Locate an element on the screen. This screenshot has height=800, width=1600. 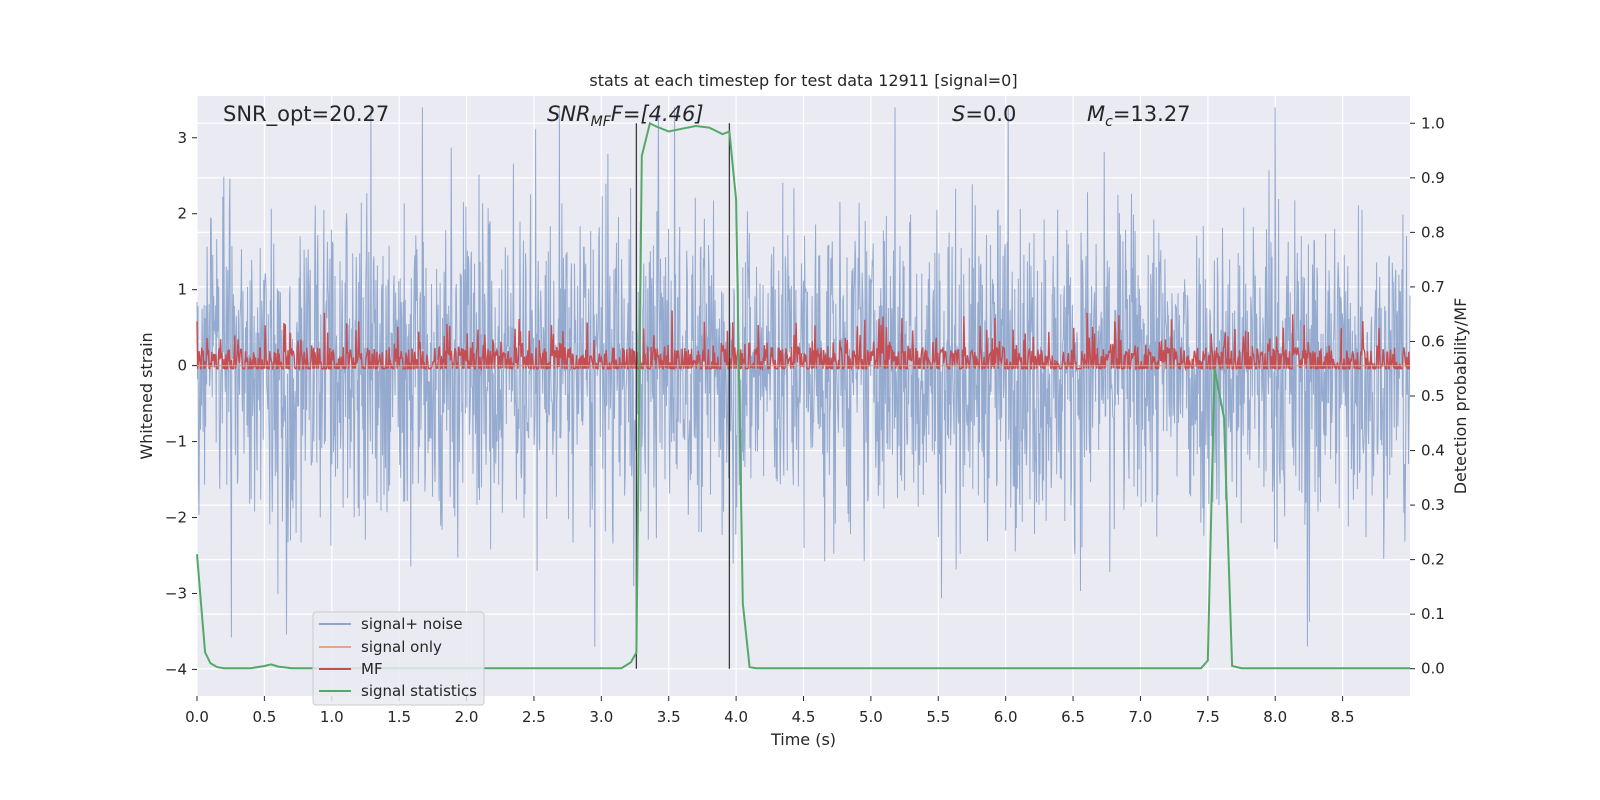
snr-mf-rest: F=[4.46] is located at coordinates (657, 114).